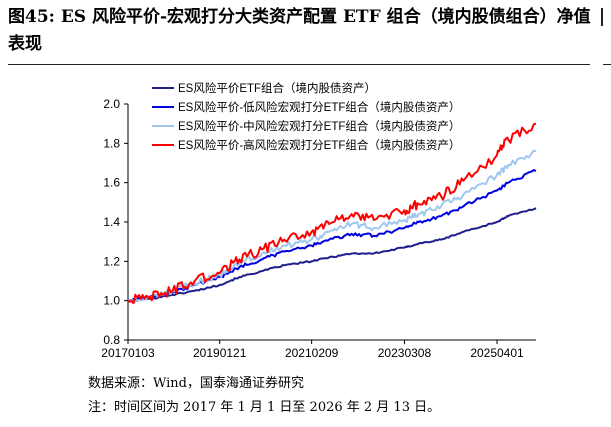 The width and height of the screenshot is (611, 427). I want to click on x-tick-label: 20190121, so click(220, 353).